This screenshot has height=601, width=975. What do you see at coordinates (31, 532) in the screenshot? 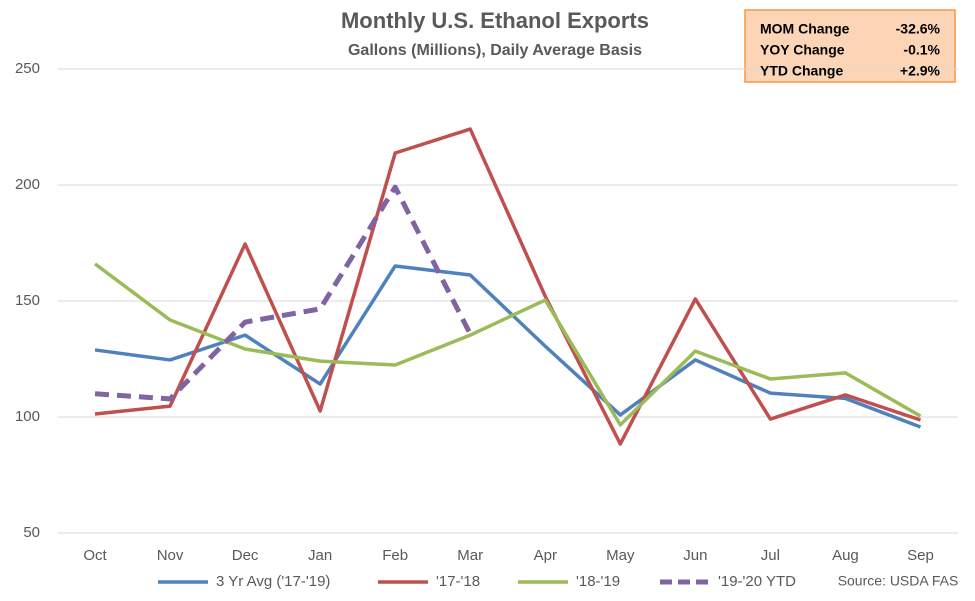
I see `y-tick-label: 50` at bounding box center [31, 532].